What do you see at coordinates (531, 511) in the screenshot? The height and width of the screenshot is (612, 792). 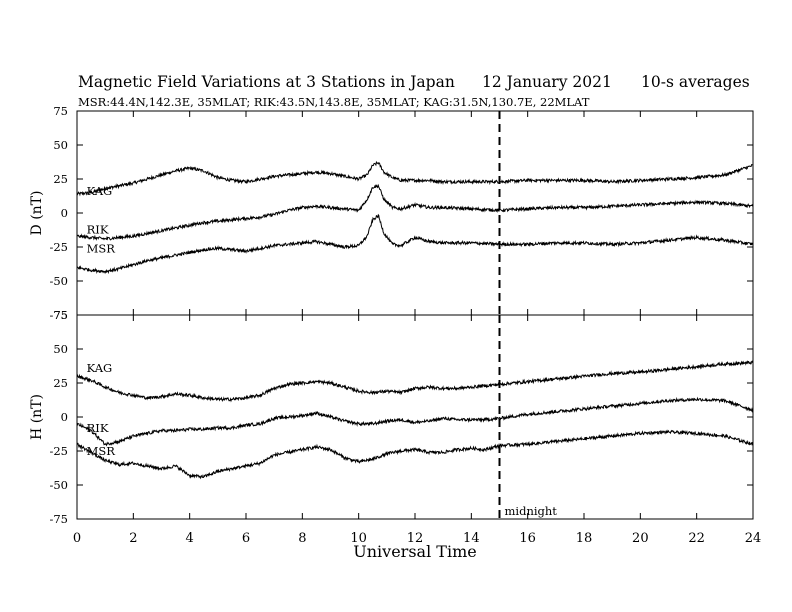 I see `midnight-label: midnight` at bounding box center [531, 511].